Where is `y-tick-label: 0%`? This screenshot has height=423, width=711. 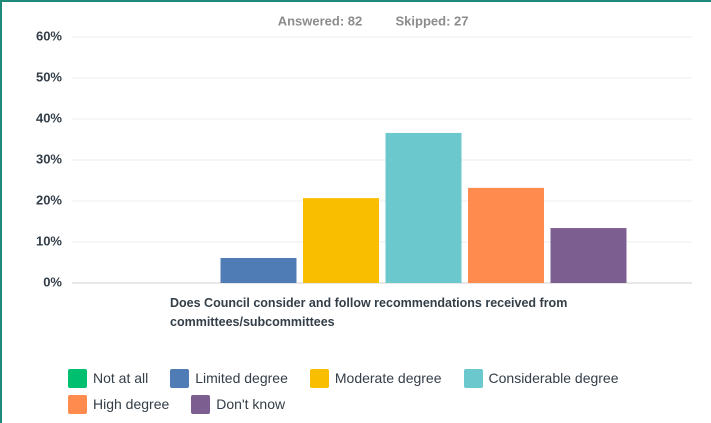
y-tick-label: 0% is located at coordinates (52, 281).